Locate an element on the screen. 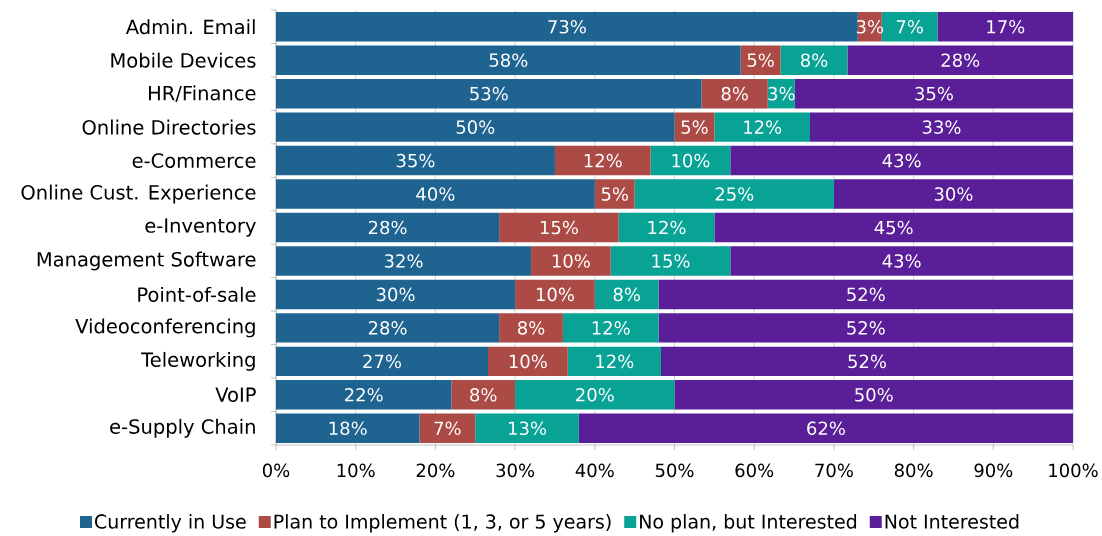 This screenshot has height=536, width=1102. x-tick-label: 90% is located at coordinates (993, 470).